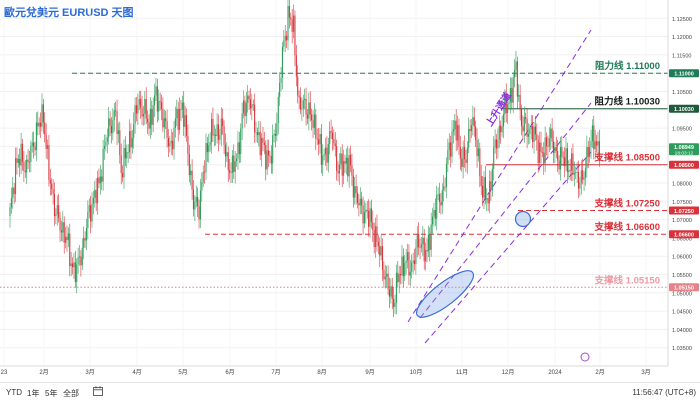 The image size is (700, 402). What do you see at coordinates (182, 372) in the screenshot?
I see `x-tick-label: 5月` at bounding box center [182, 372].